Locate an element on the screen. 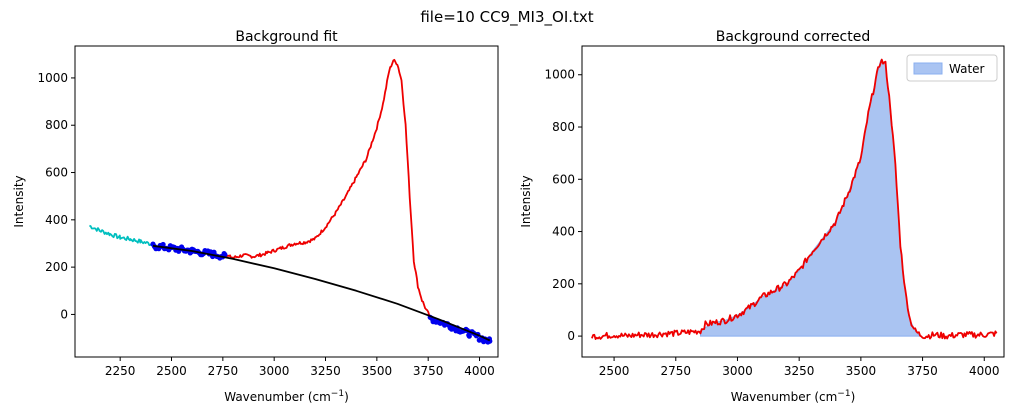 Image resolution: width=1014 pixels, height=416 pixels. legend: Water is located at coordinates (952, 68).